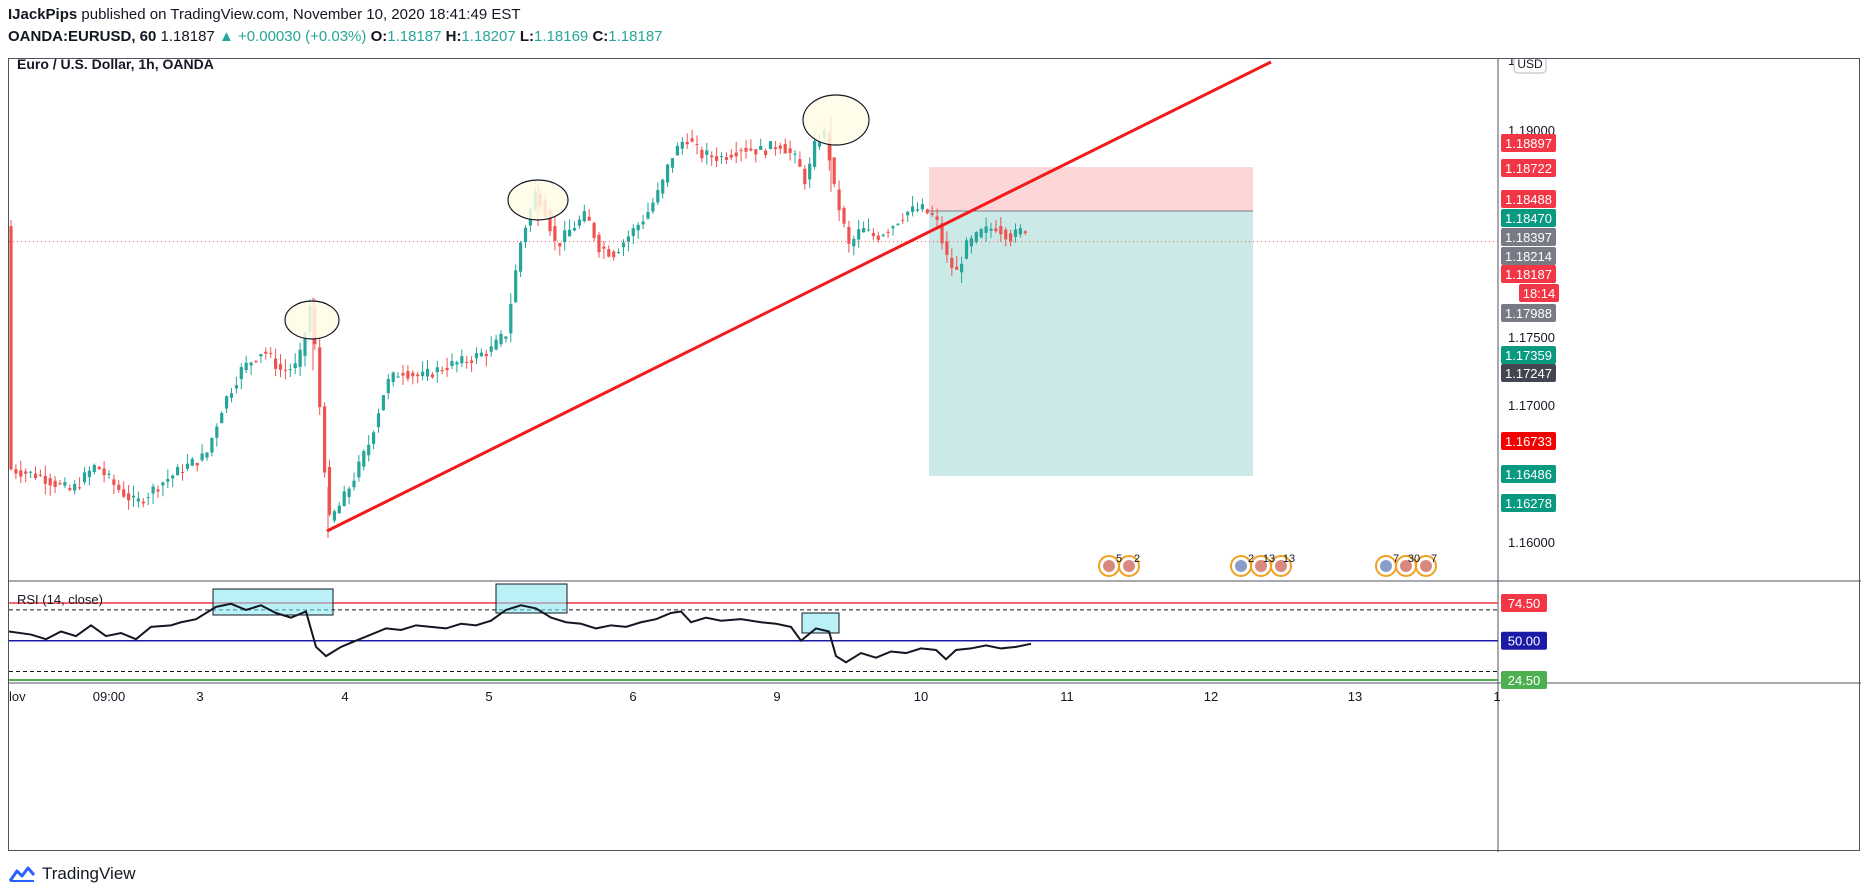  What do you see at coordinates (1269, 559) in the screenshot?
I see `event-count: 13` at bounding box center [1269, 559].